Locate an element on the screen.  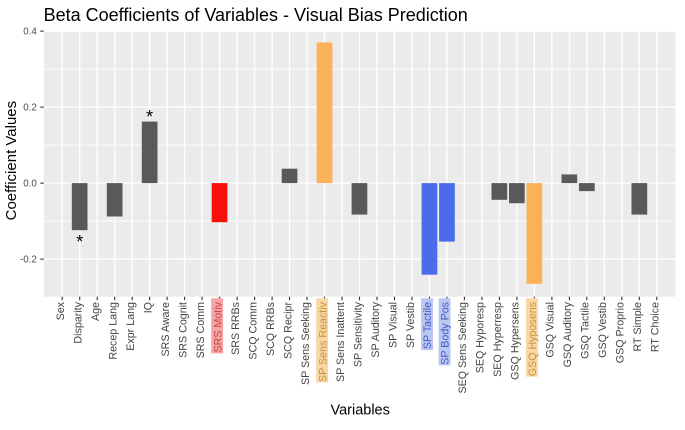
svg-text: Age is located at coordinates (96, 311).